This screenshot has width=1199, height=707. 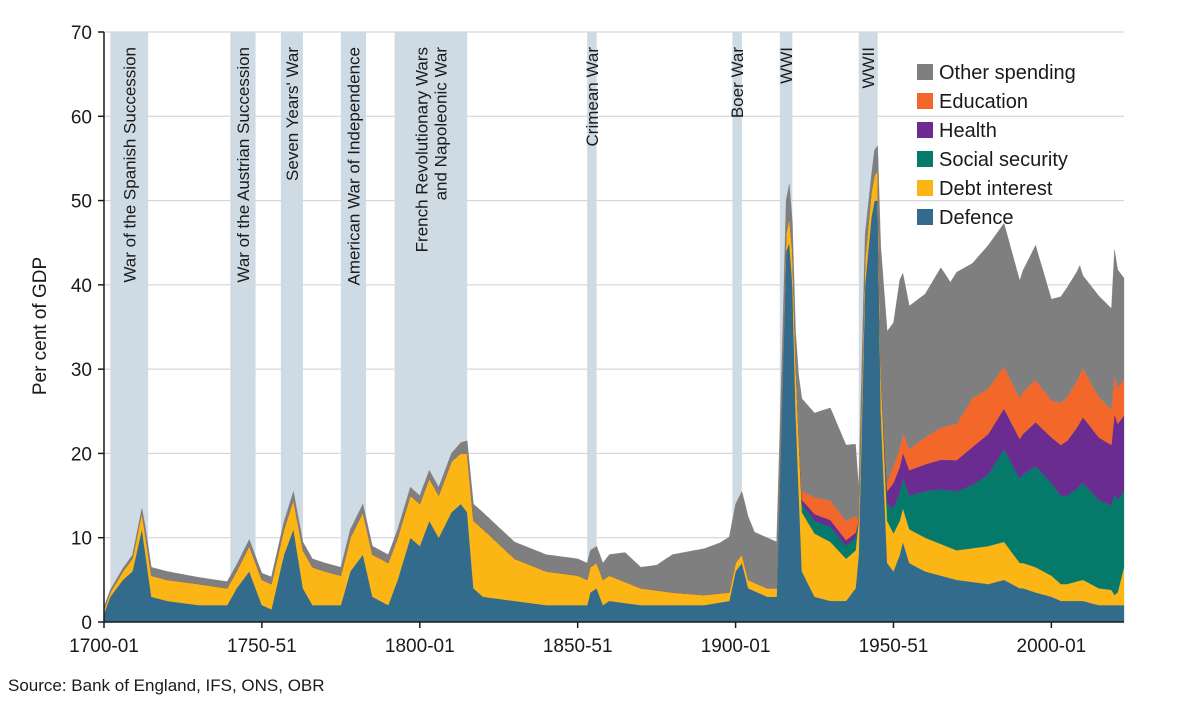 I want to click on legend-swatch-other-spending, so click(x=925, y=72).